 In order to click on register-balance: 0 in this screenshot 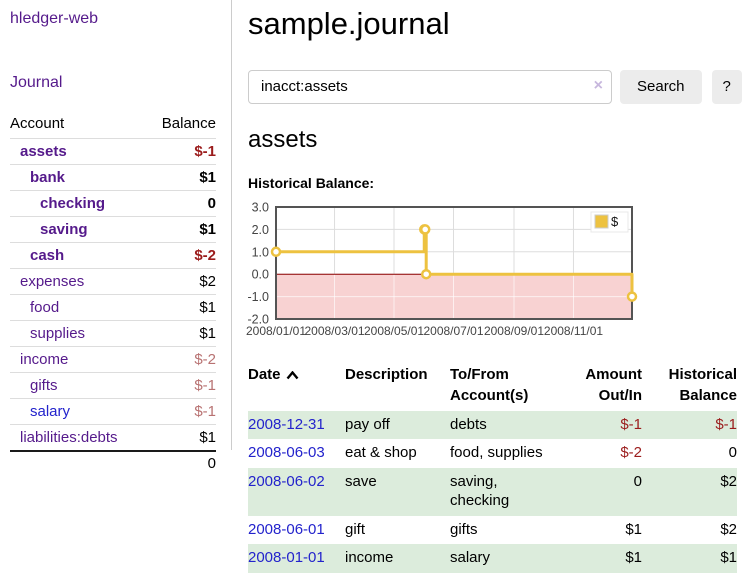, I will do `click(732, 453)`.